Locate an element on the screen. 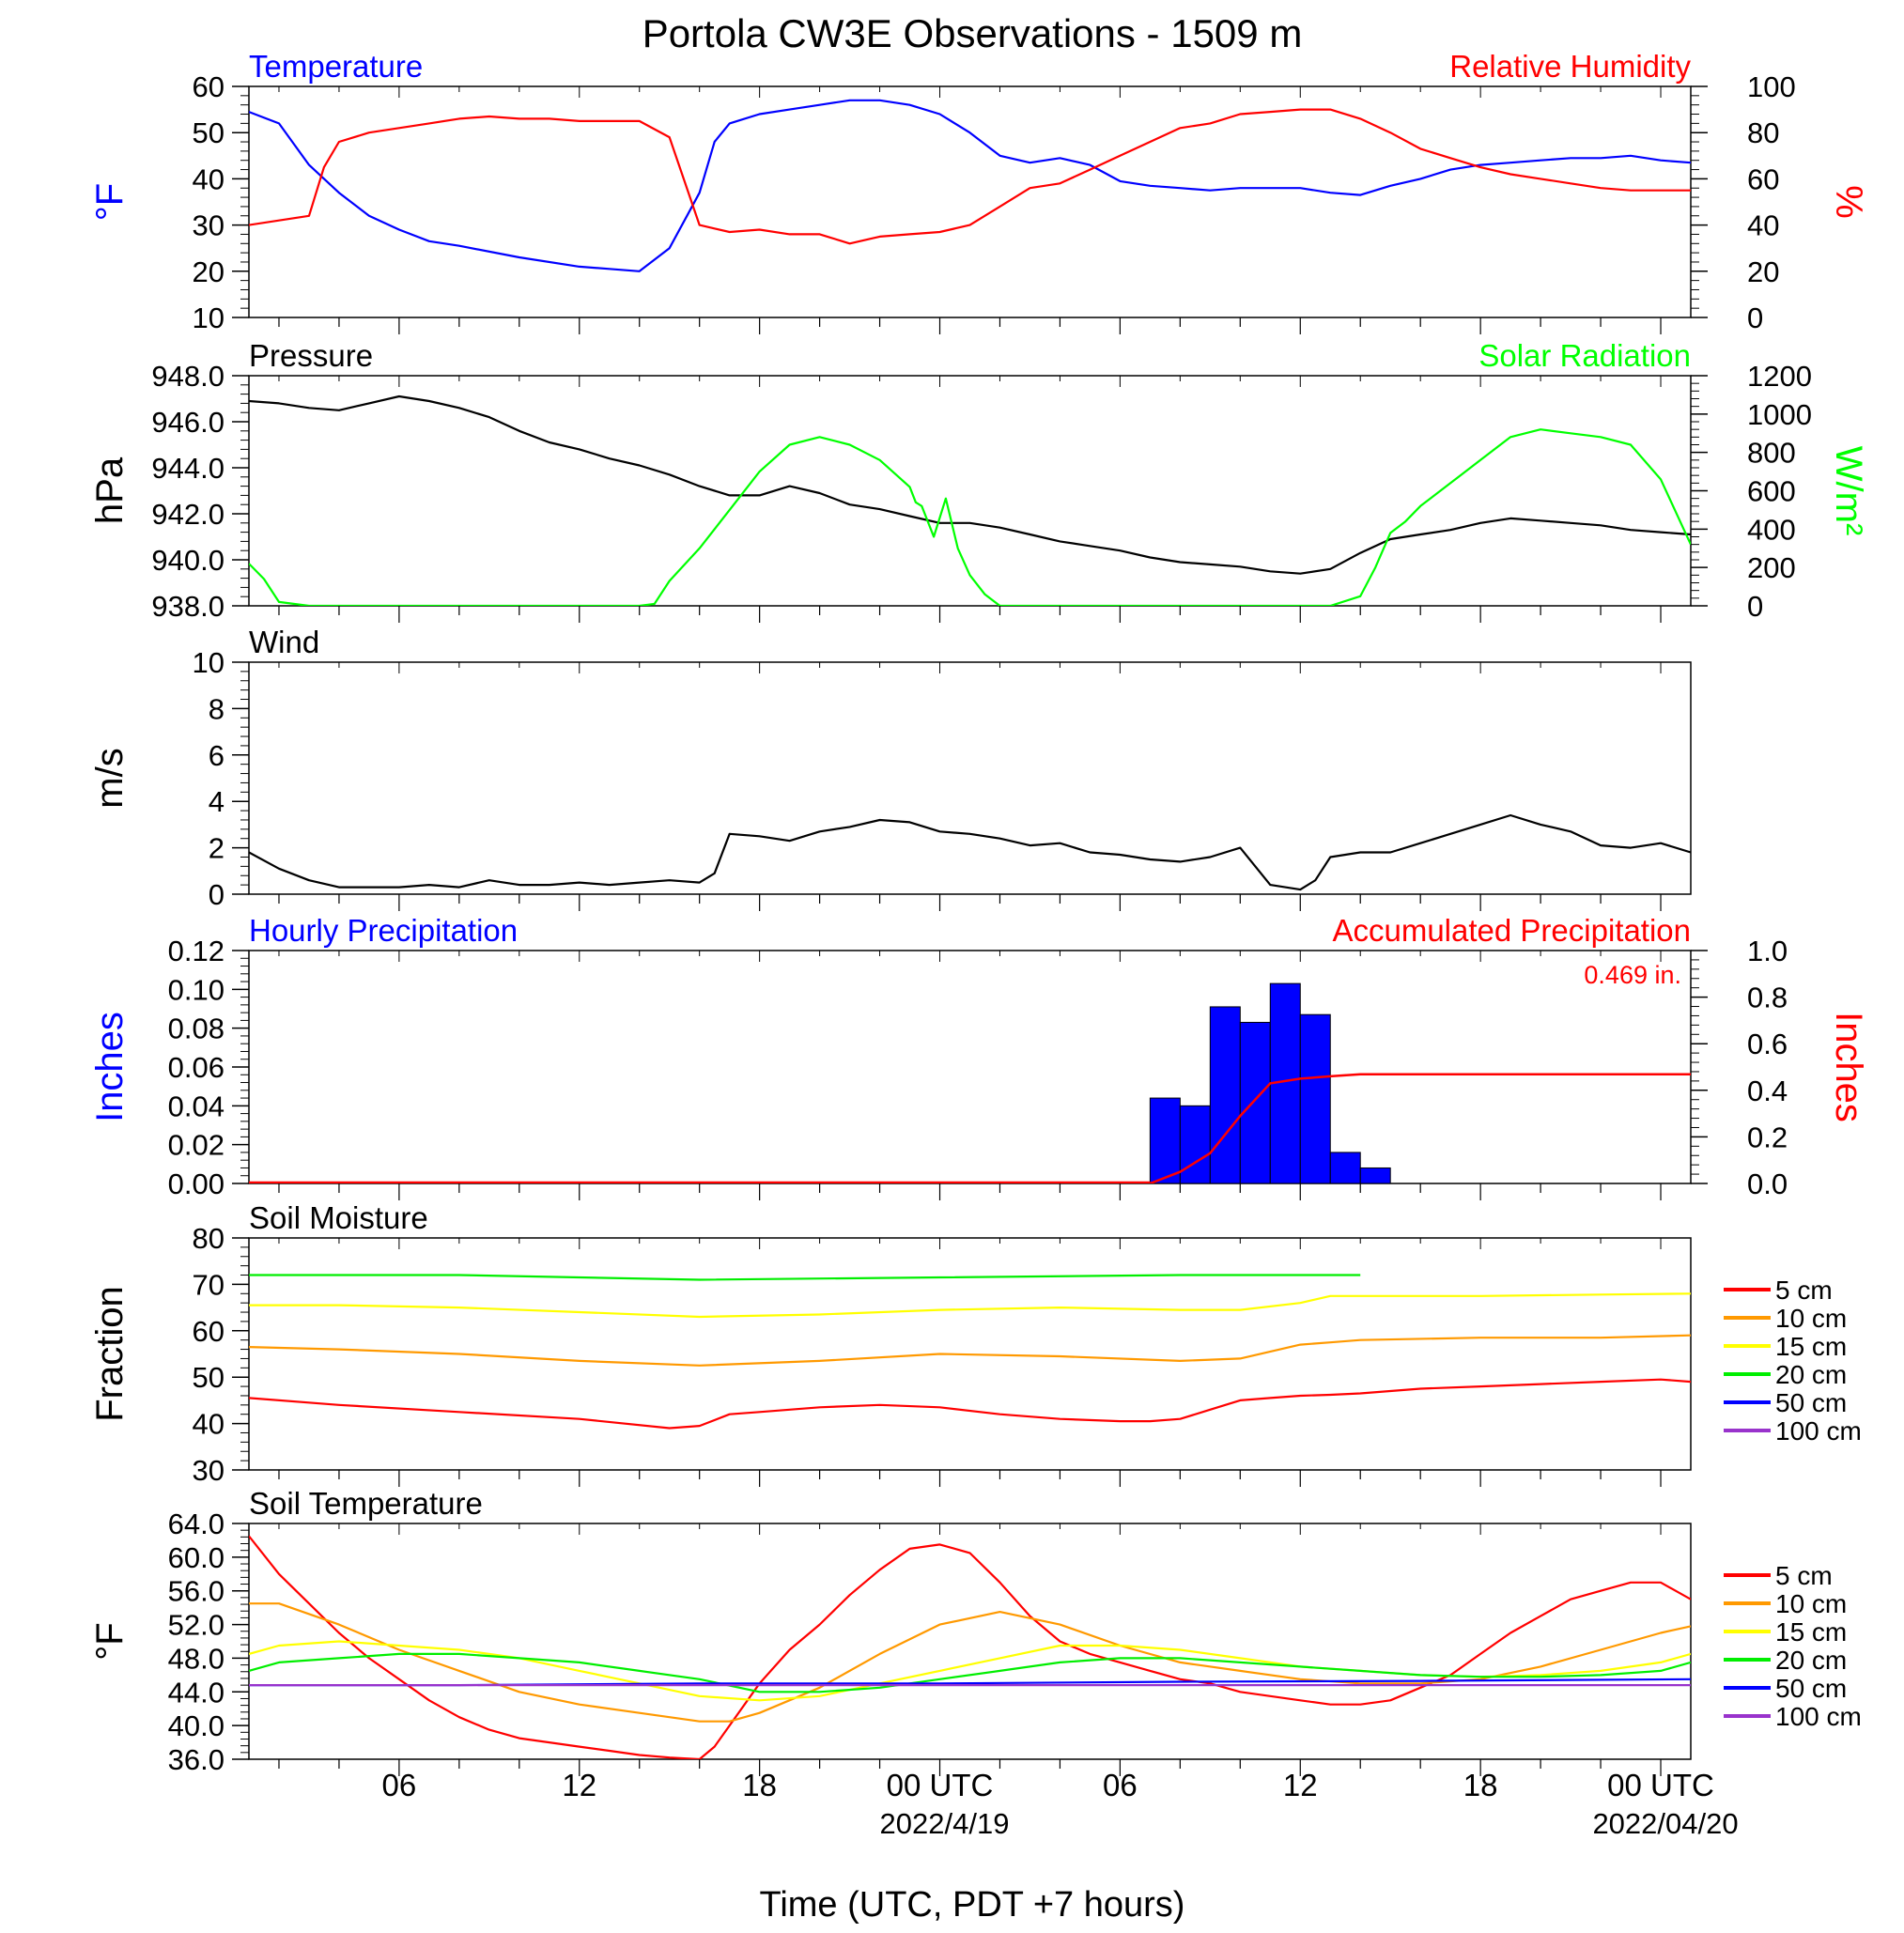 This screenshot has height=1933, width=1904. series-line-pressure is located at coordinates (970, 484).